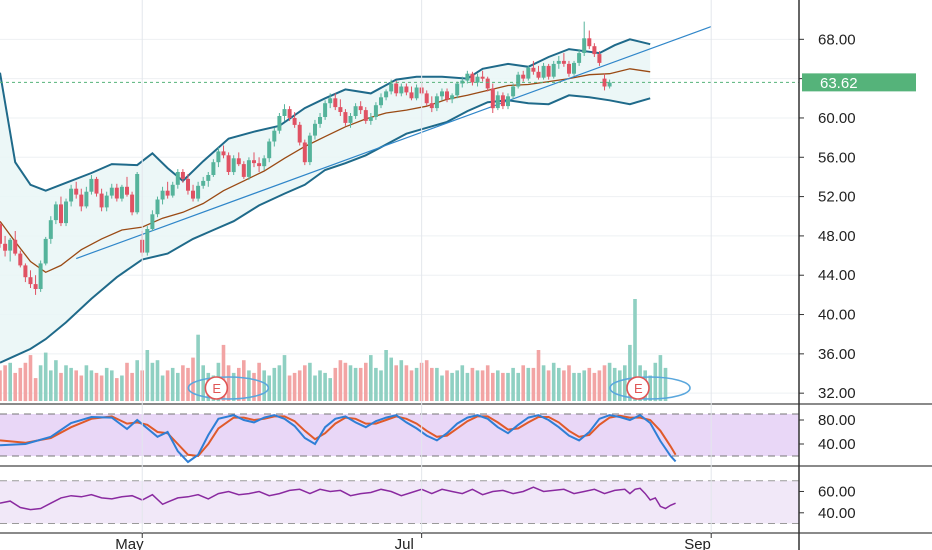 This screenshot has width=932, height=550. I want to click on rsi-axis-label: 60.00, so click(837, 491).